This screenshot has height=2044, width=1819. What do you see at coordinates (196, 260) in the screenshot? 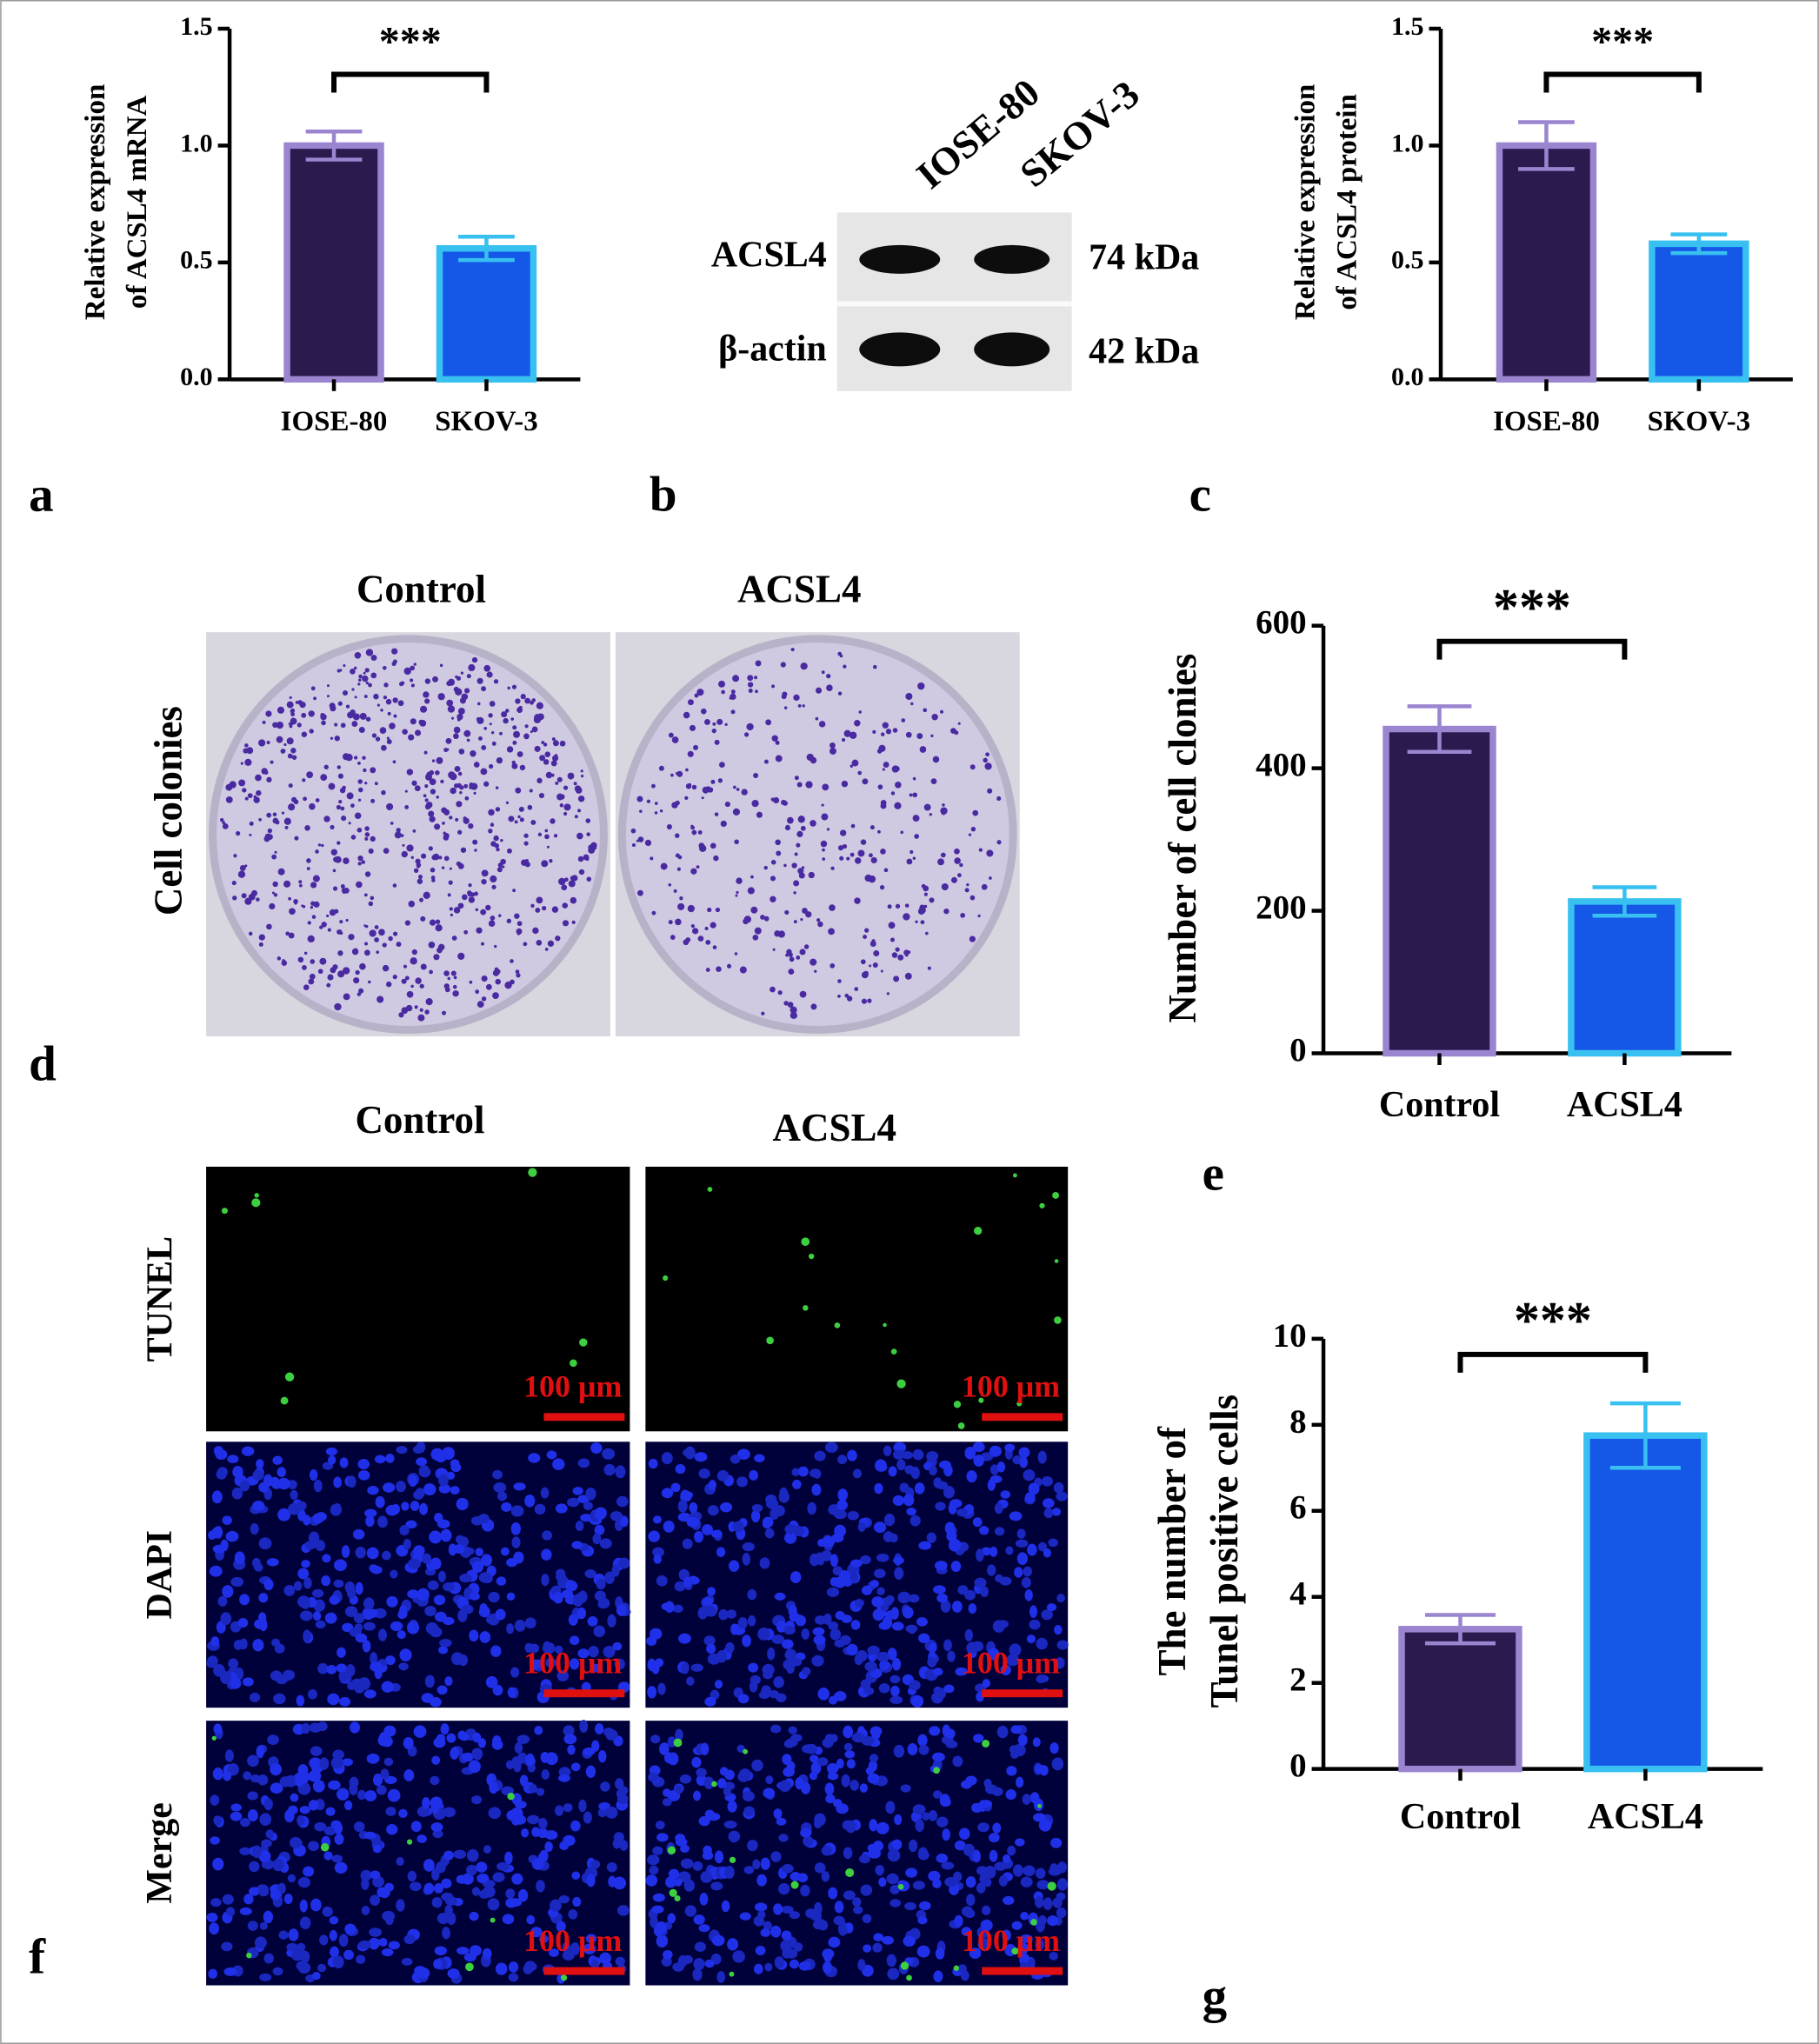
I see `y-tick-label: 0.5` at bounding box center [196, 260].